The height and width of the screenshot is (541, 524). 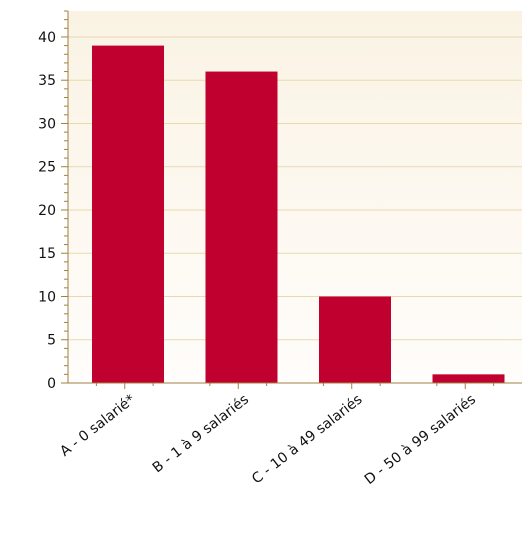 What do you see at coordinates (97, 426) in the screenshot?
I see `x-tick-label: A - 0 salarié*` at bounding box center [97, 426].